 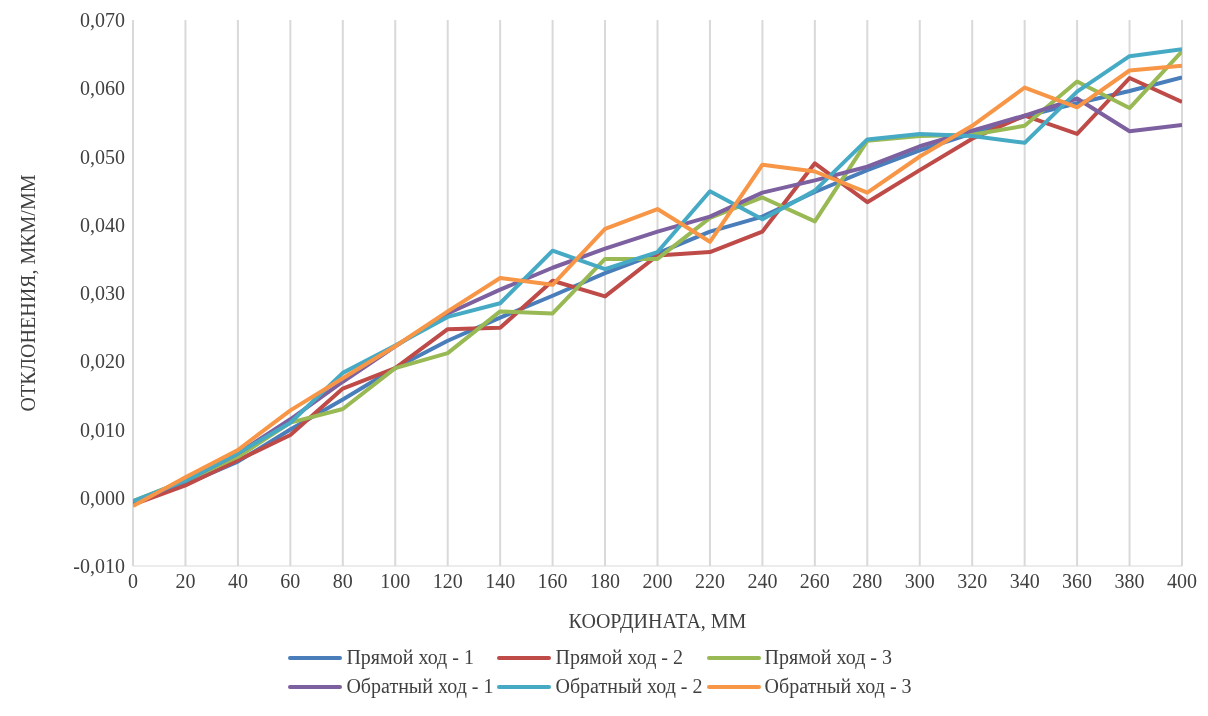 What do you see at coordinates (709, 581) in the screenshot?
I see `x-tick-label: 220` at bounding box center [709, 581].